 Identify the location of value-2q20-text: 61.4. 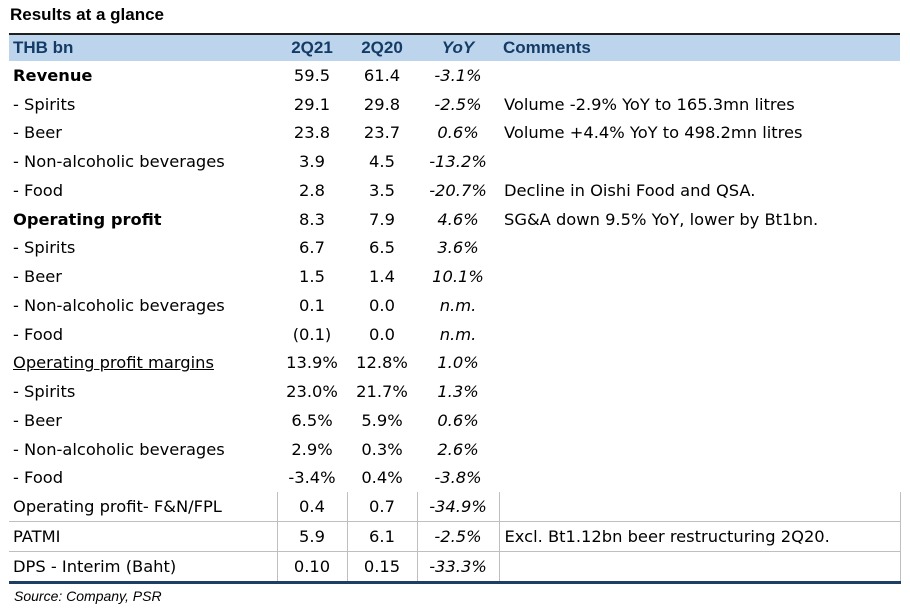
(382, 75).